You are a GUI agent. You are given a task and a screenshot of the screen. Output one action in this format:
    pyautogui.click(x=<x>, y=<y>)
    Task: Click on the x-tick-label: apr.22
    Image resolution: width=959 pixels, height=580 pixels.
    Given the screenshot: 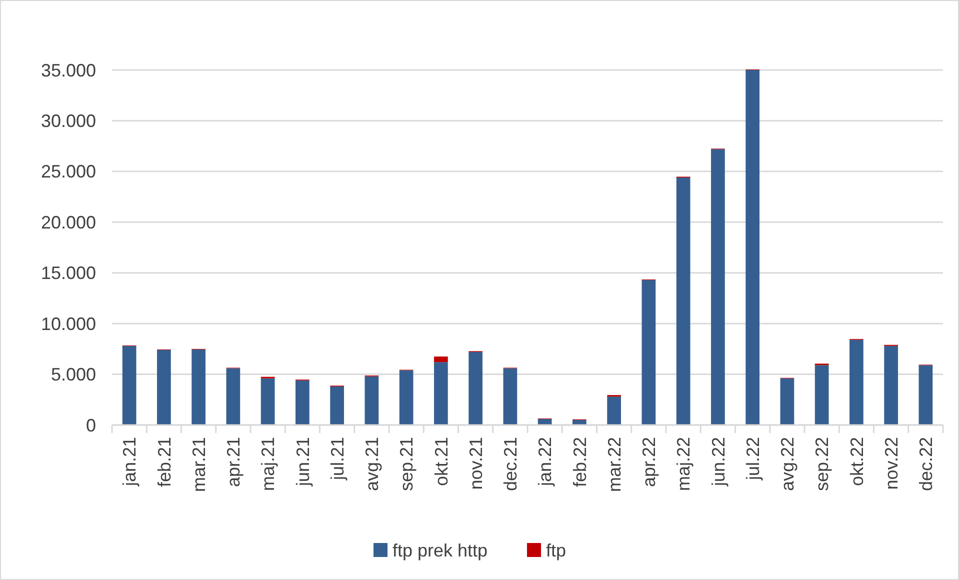 What is the action you would take?
    pyautogui.click(x=648, y=462)
    